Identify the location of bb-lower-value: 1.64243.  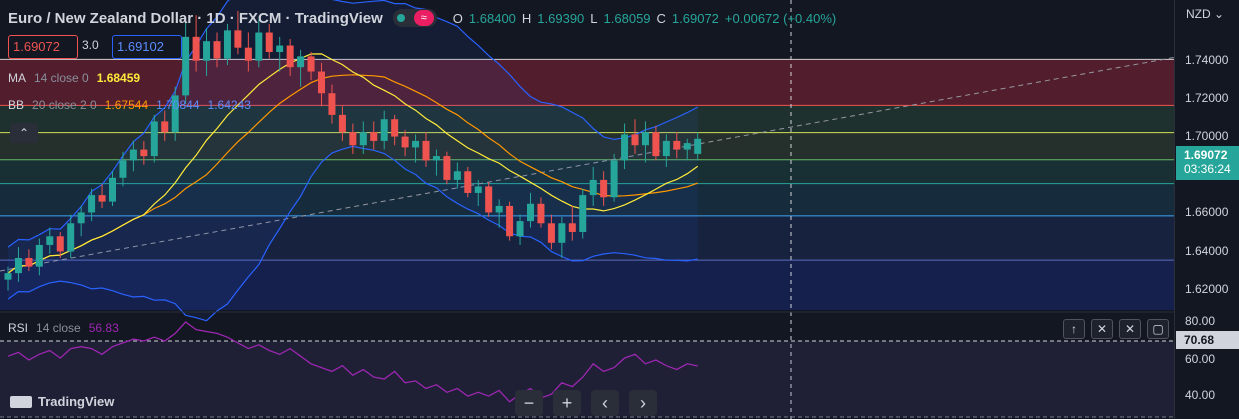
(229, 105).